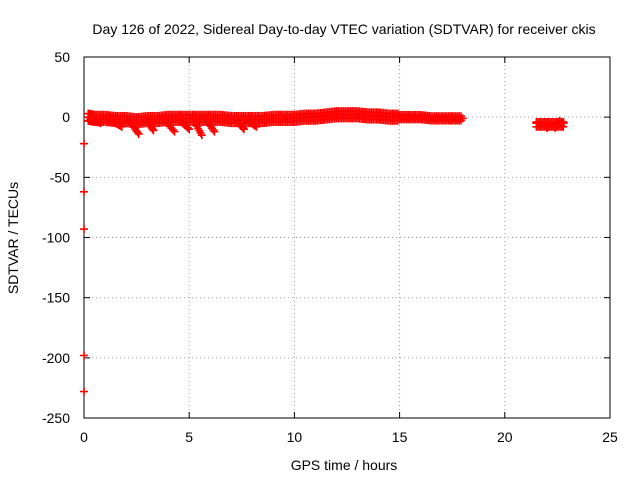 Image resolution: width=640 pixels, height=480 pixels. I want to click on y-tick-labels: -250 -200 -150 -100 -50 0 50, so click(56, 237).